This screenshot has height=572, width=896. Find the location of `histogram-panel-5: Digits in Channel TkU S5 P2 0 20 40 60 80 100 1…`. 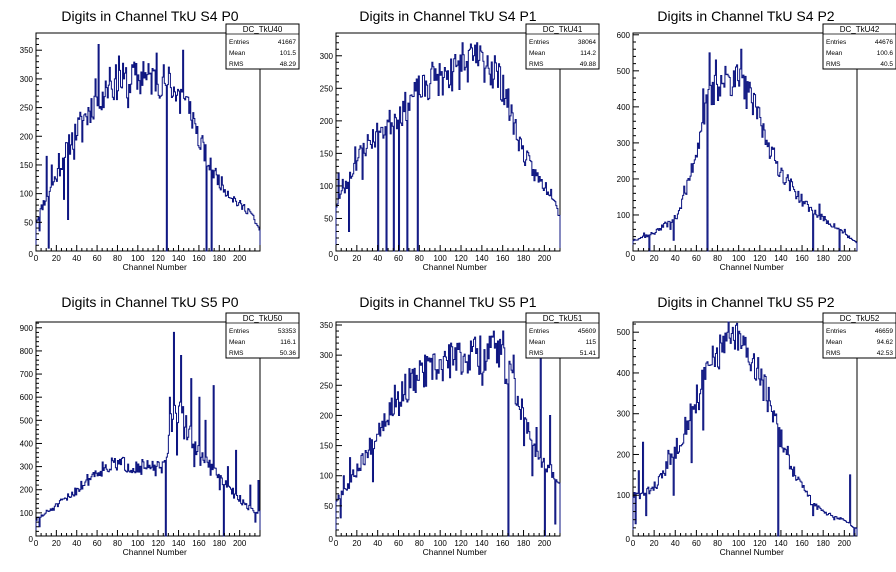

histogram-panel-5: Digits in Channel TkU S5 P2 0 20 40 60 80 100 1… is located at coordinates (756, 425).